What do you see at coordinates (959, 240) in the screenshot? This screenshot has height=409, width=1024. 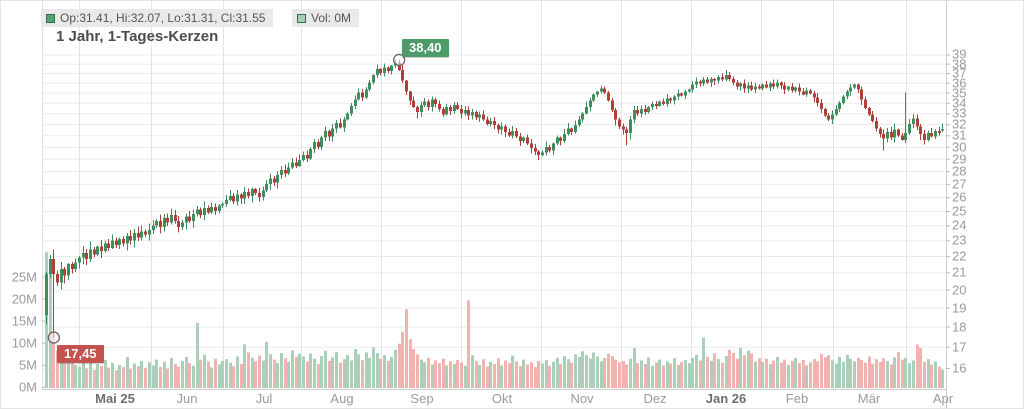 I see `price-axis-label: 23` at bounding box center [959, 240].